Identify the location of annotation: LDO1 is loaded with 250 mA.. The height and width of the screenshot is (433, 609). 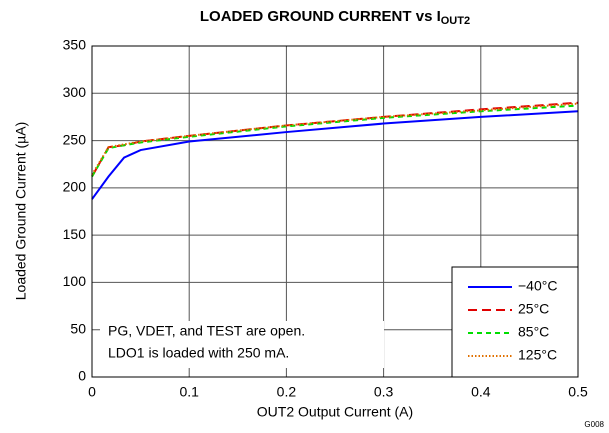
(198, 353).